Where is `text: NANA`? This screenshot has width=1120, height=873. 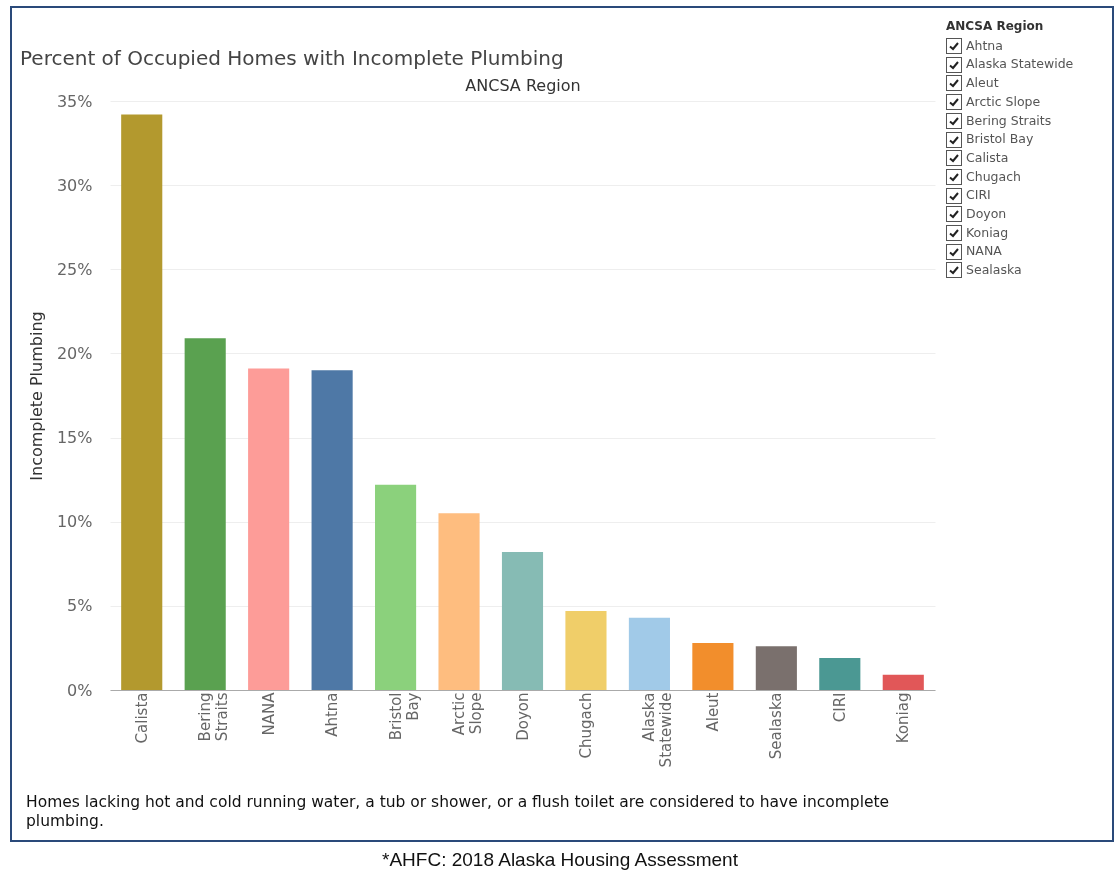
text: NANA is located at coordinates (984, 251).